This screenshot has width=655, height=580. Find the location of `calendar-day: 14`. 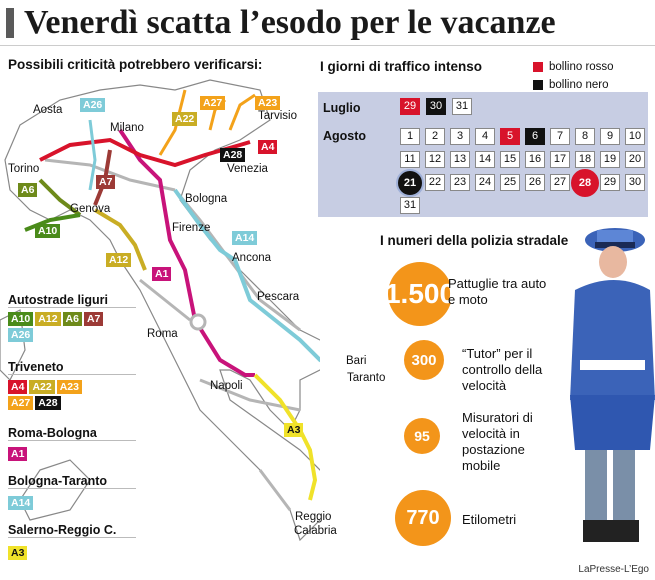

calendar-day: 14 is located at coordinates (485, 159).